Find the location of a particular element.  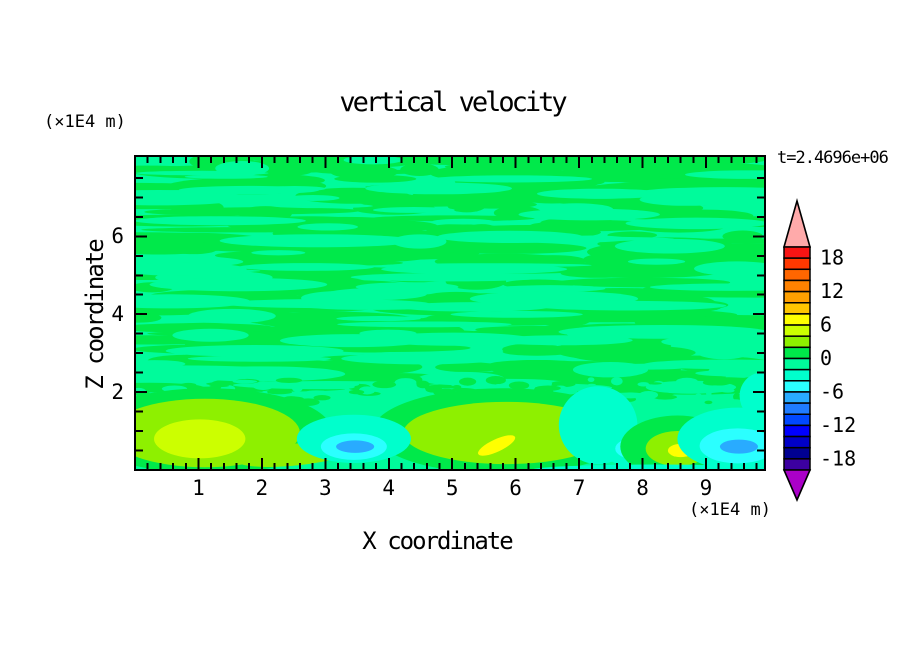

x-tick-label: 2 is located at coordinates (262, 488).